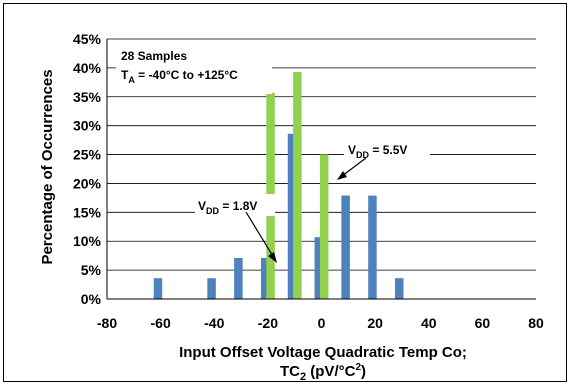  What do you see at coordinates (87, 241) in the screenshot?
I see `y-tick-label: 10%` at bounding box center [87, 241].